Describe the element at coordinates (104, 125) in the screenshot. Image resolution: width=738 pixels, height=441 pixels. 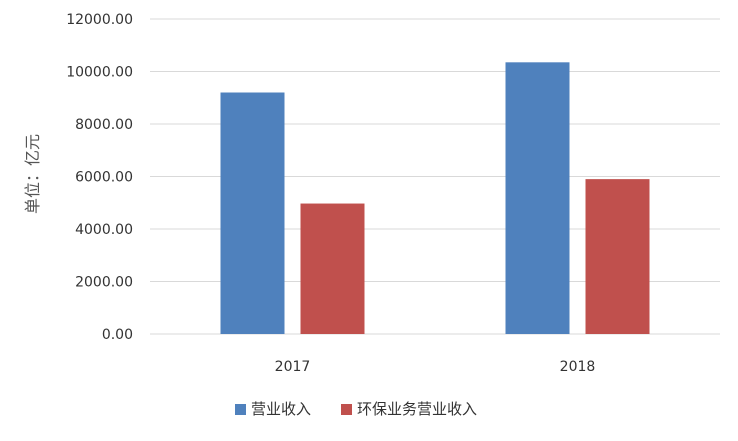
I see `y-tick-label: 8000.00` at that location.